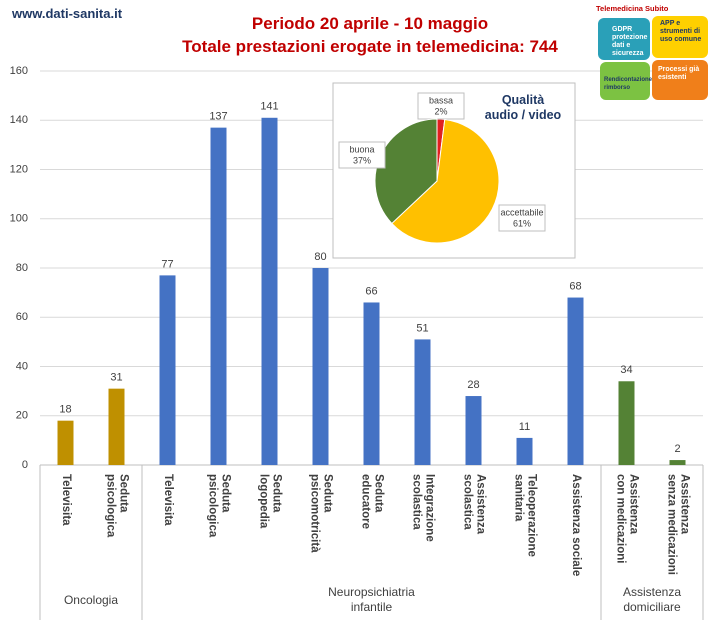 This screenshot has width=722, height=624. What do you see at coordinates (441, 100) in the screenshot?
I see `slice-label: bassa` at bounding box center [441, 100].